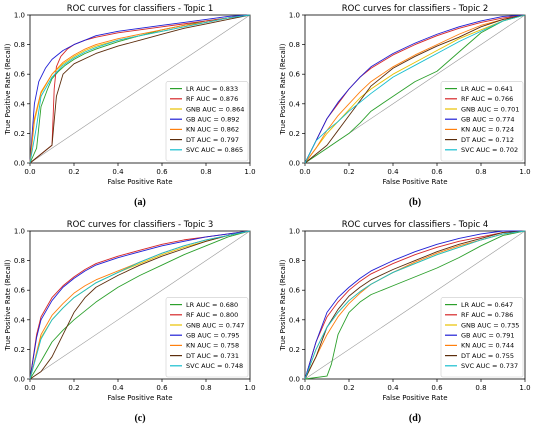  Describe the element at coordinates (140, 202) in the screenshot. I see `panel-caption: (a)` at that location.